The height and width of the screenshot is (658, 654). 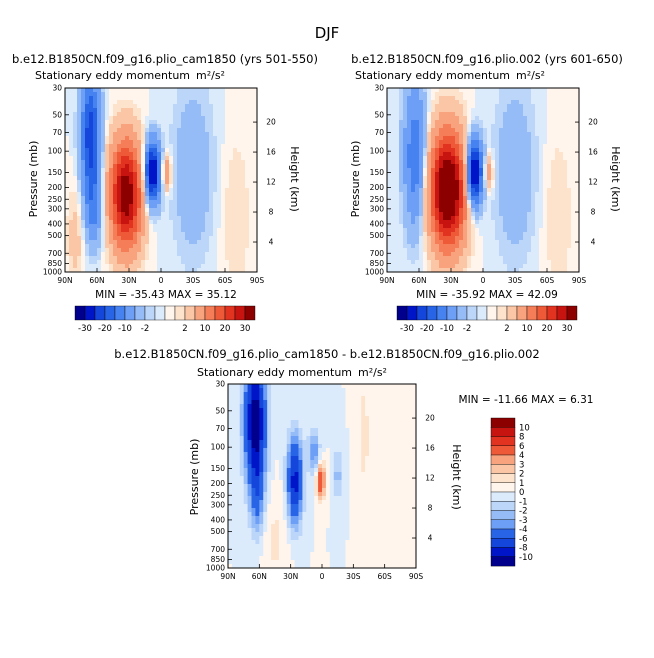 What do you see at coordinates (128, 280) in the screenshot?
I see `x-tick-label: 30N` at bounding box center [128, 280].